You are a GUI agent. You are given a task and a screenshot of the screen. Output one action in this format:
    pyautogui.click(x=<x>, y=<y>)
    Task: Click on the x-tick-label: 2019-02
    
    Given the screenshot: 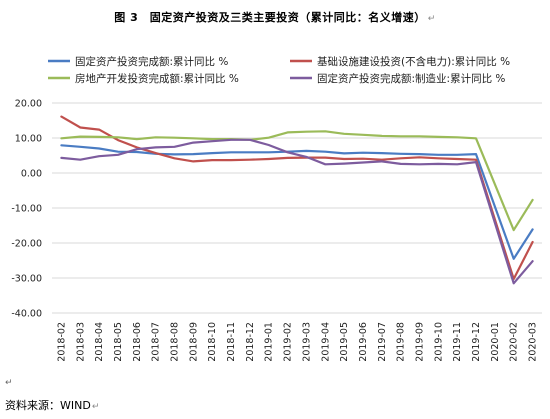 What is the action you would take?
    pyautogui.click(x=288, y=342)
    